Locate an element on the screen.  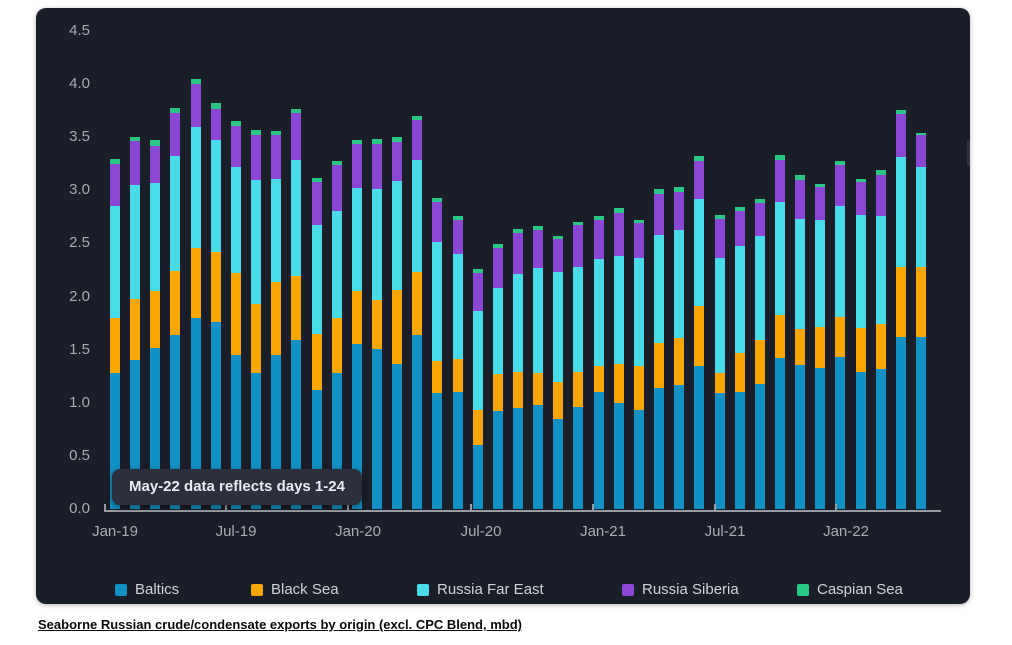
legend-item-caspian-sea: Caspian Sea is located at coordinates (850, 590).